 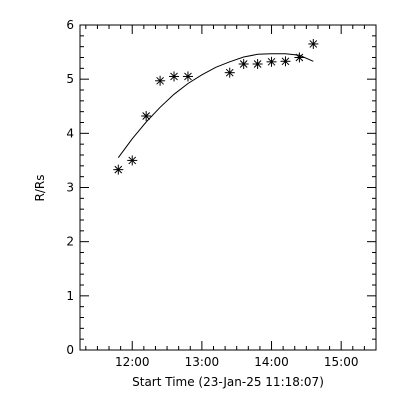 What do you see at coordinates (40, 188) in the screenshot?
I see `y-axis-label: R/Rs` at bounding box center [40, 188].